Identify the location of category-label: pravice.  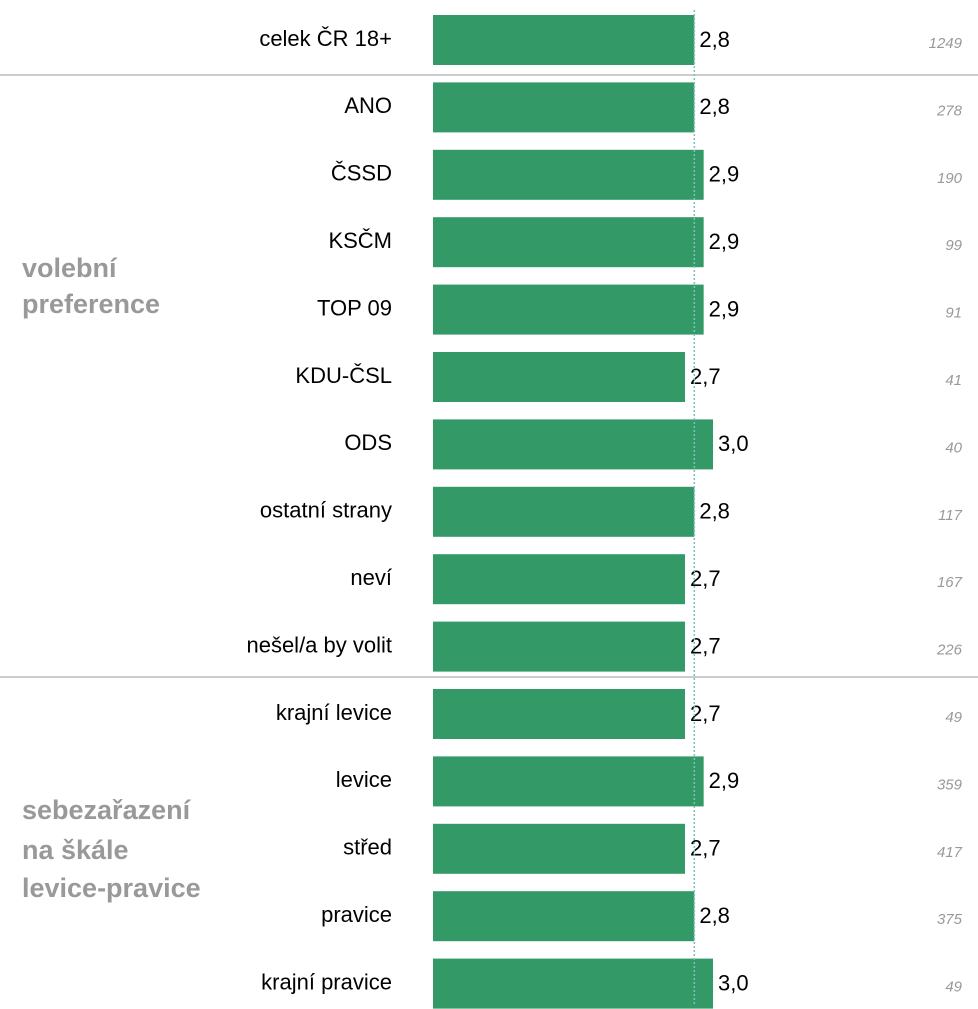
(356, 914).